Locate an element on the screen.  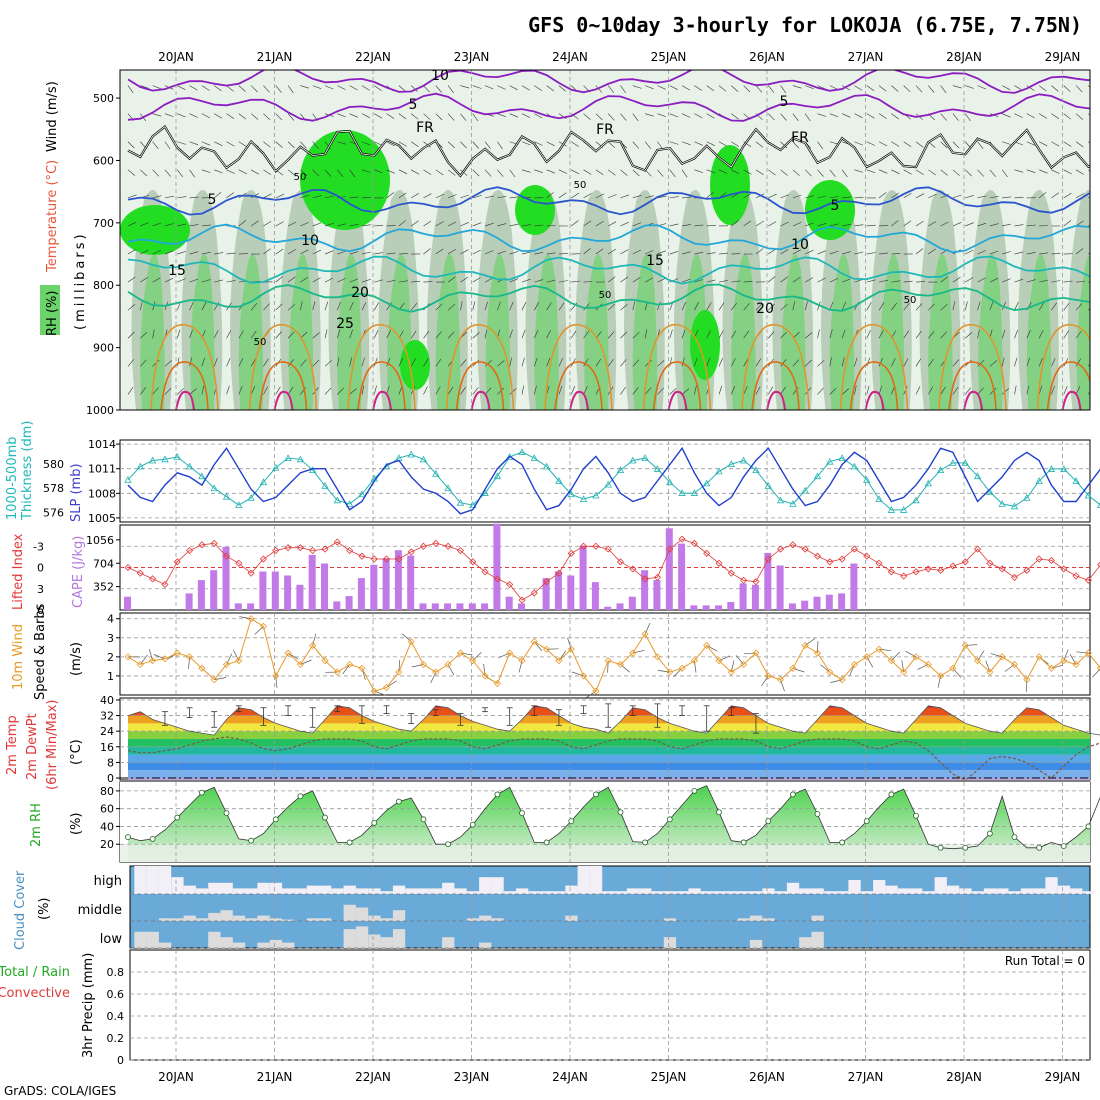
tick-label: 60 is located at coordinates (107, 809).